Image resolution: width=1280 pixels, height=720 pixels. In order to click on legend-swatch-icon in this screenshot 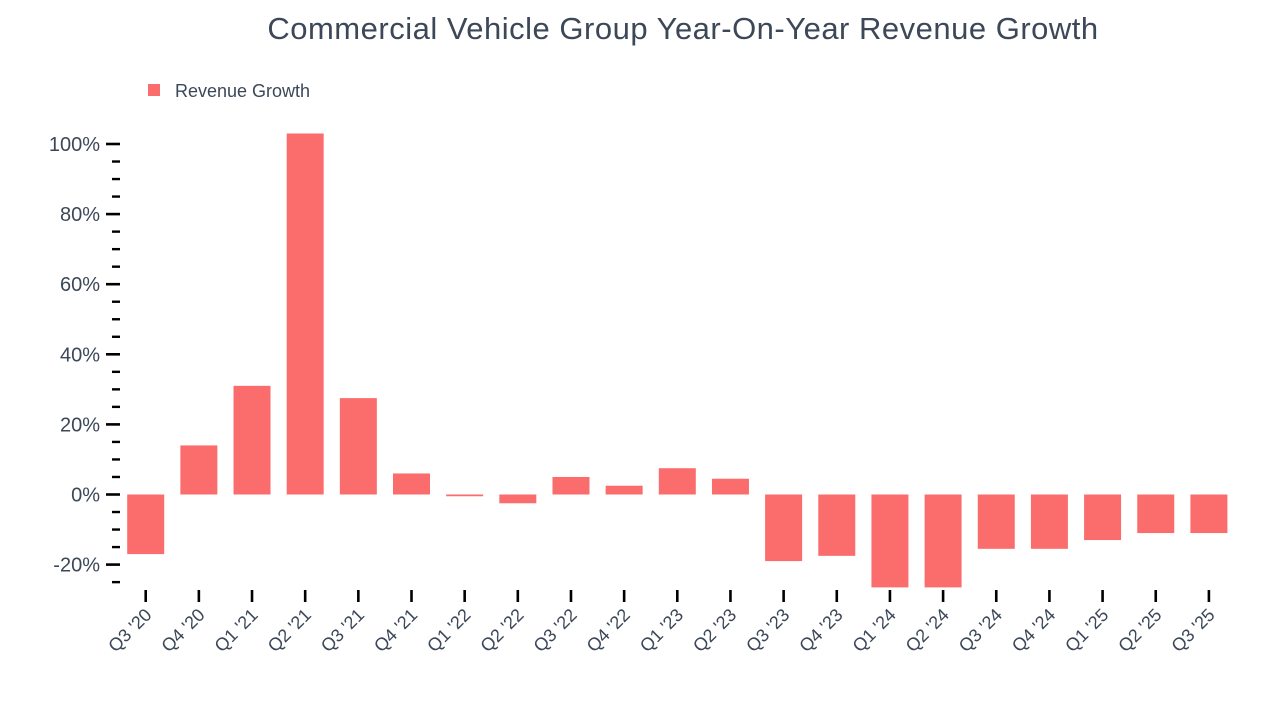, I will do `click(154, 90)`.